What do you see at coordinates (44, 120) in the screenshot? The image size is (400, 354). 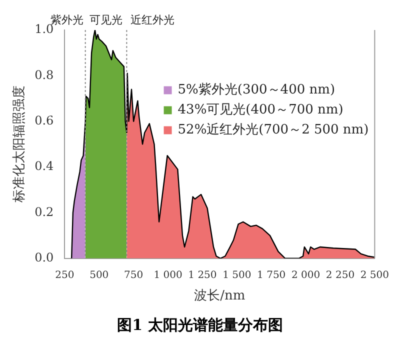 I see `y-tick-label: 0.6` at bounding box center [44, 120].